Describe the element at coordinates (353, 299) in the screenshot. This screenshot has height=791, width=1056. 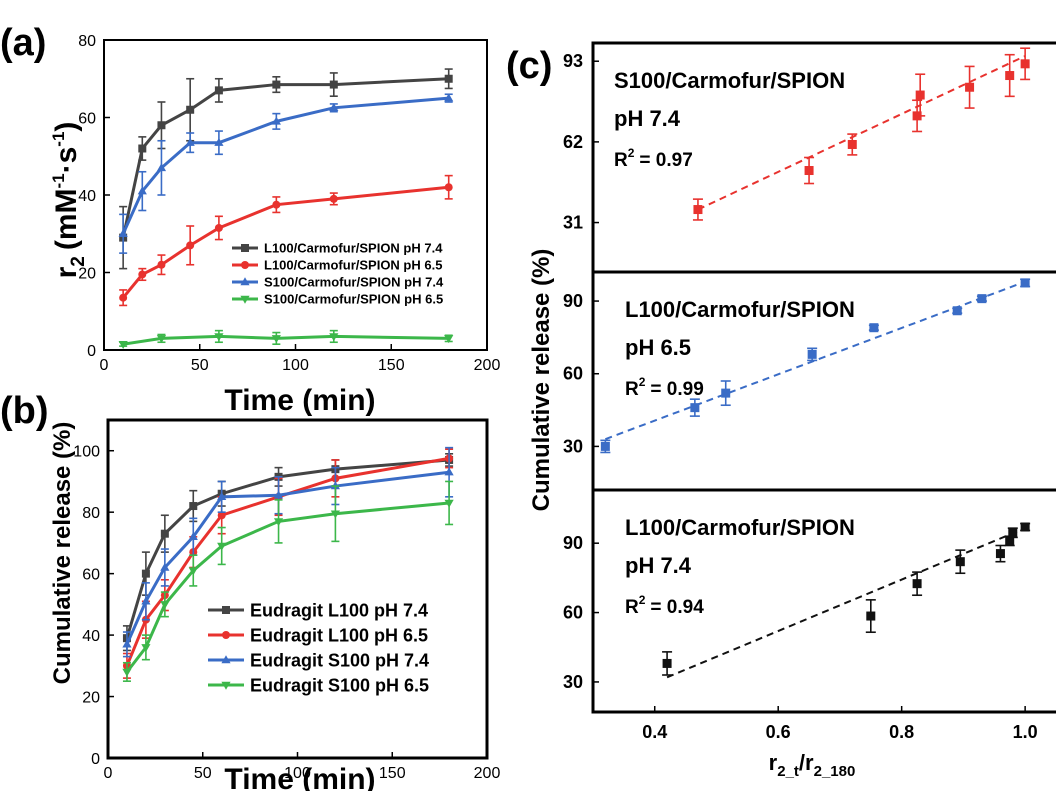
I see `legend-label: S100/Carmofur/SPION pH 6.5` at that location.